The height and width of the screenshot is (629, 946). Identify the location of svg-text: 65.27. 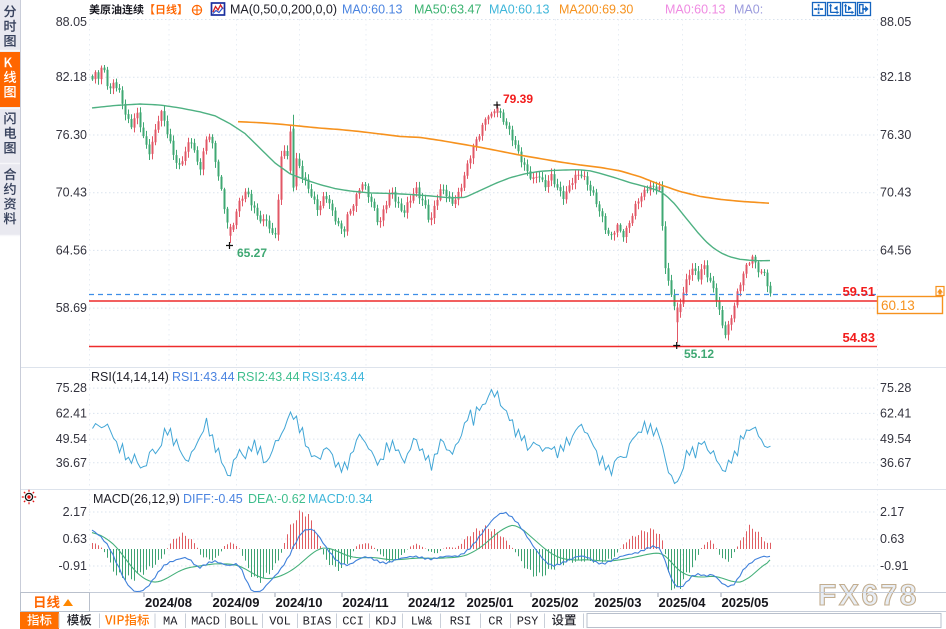
(252, 253).